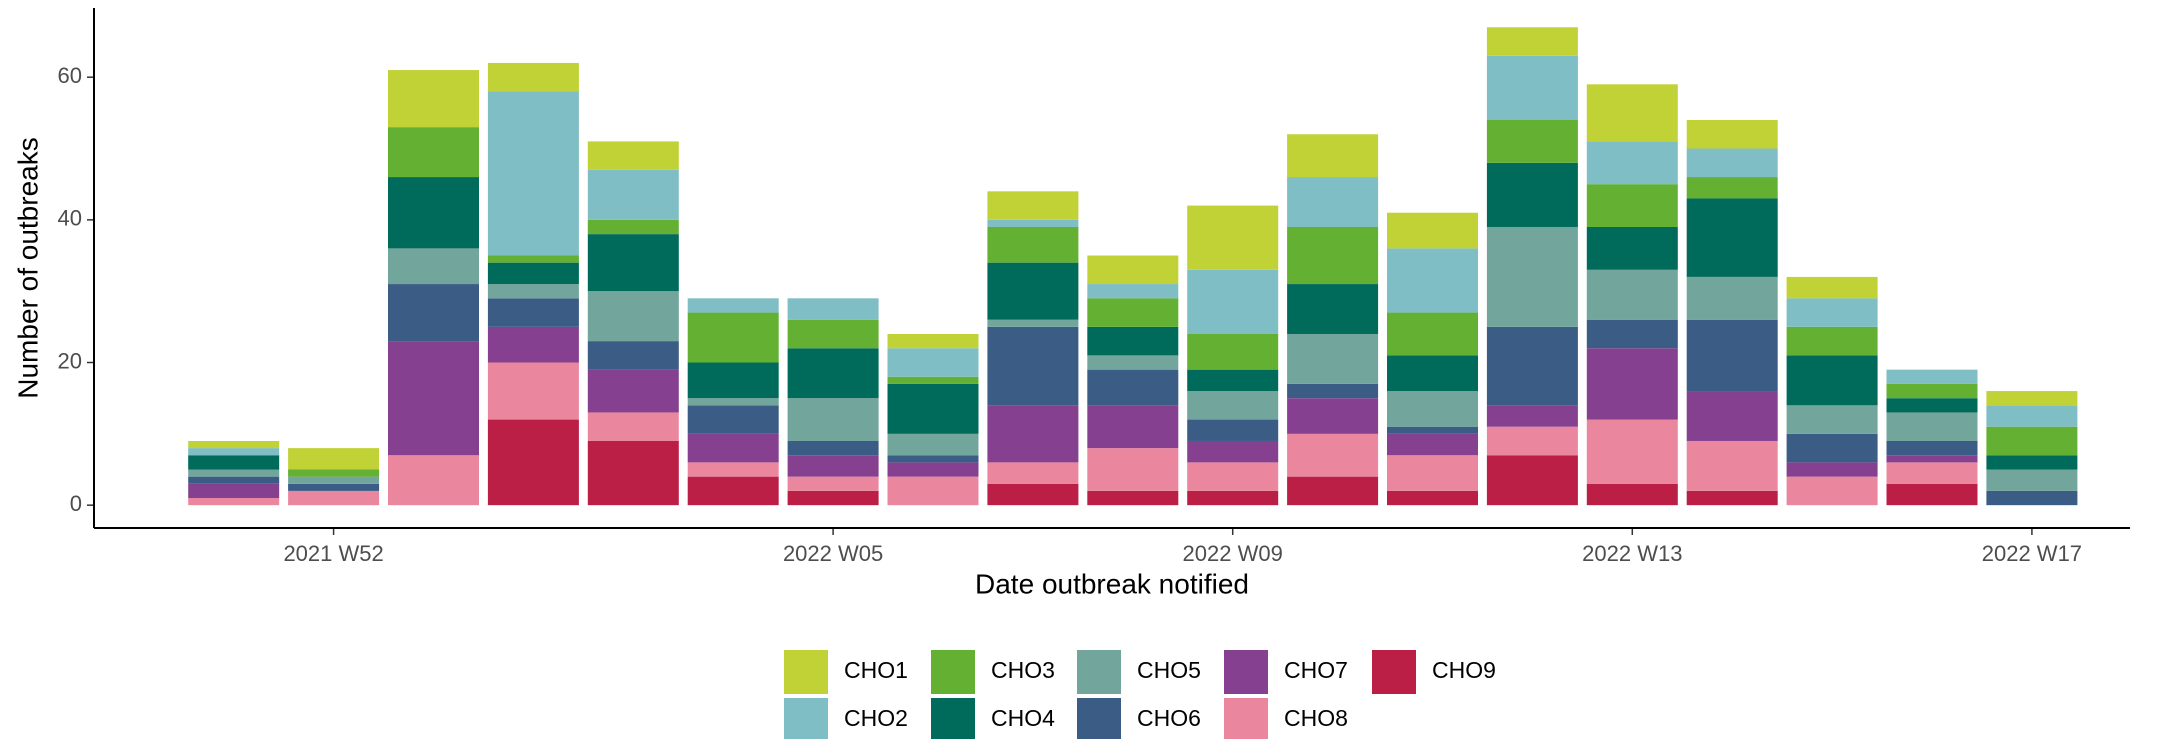  What do you see at coordinates (70, 75) in the screenshot?
I see `y-tick-label: 60` at bounding box center [70, 75].